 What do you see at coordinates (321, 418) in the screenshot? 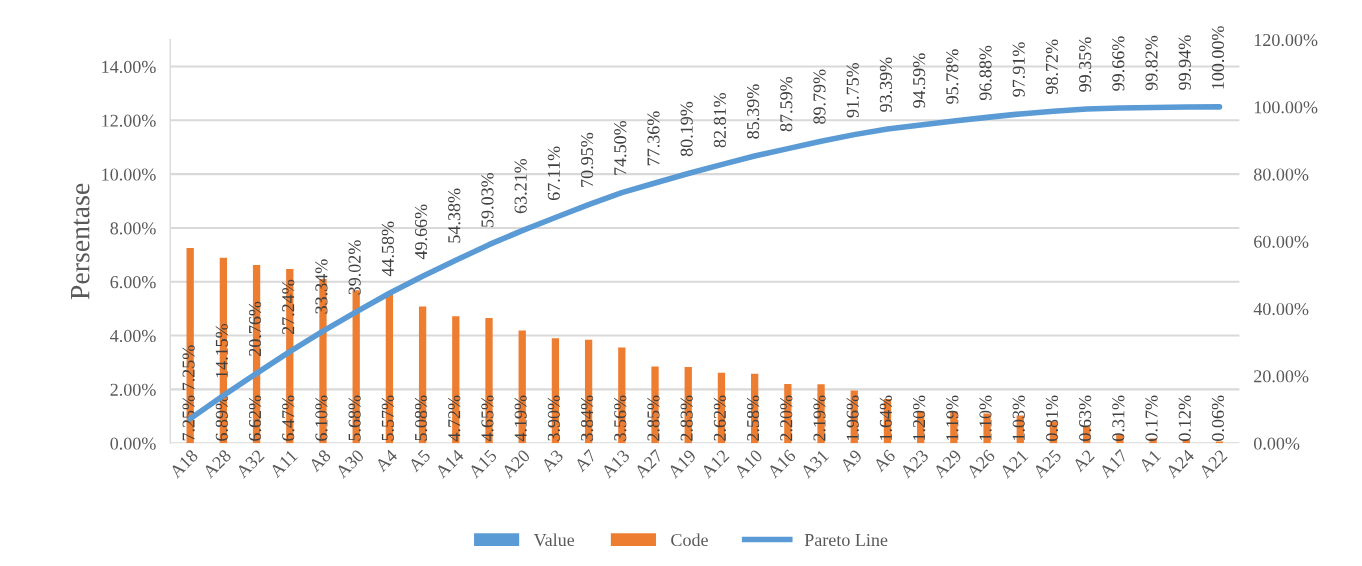
I see `data-label: 6.10%` at bounding box center [321, 418].